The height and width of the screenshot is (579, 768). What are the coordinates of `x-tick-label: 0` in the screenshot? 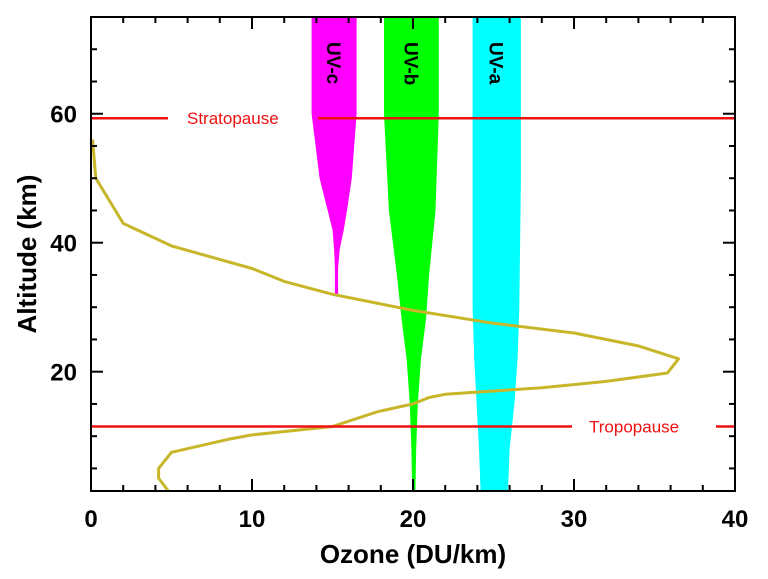 It's located at (90, 519).